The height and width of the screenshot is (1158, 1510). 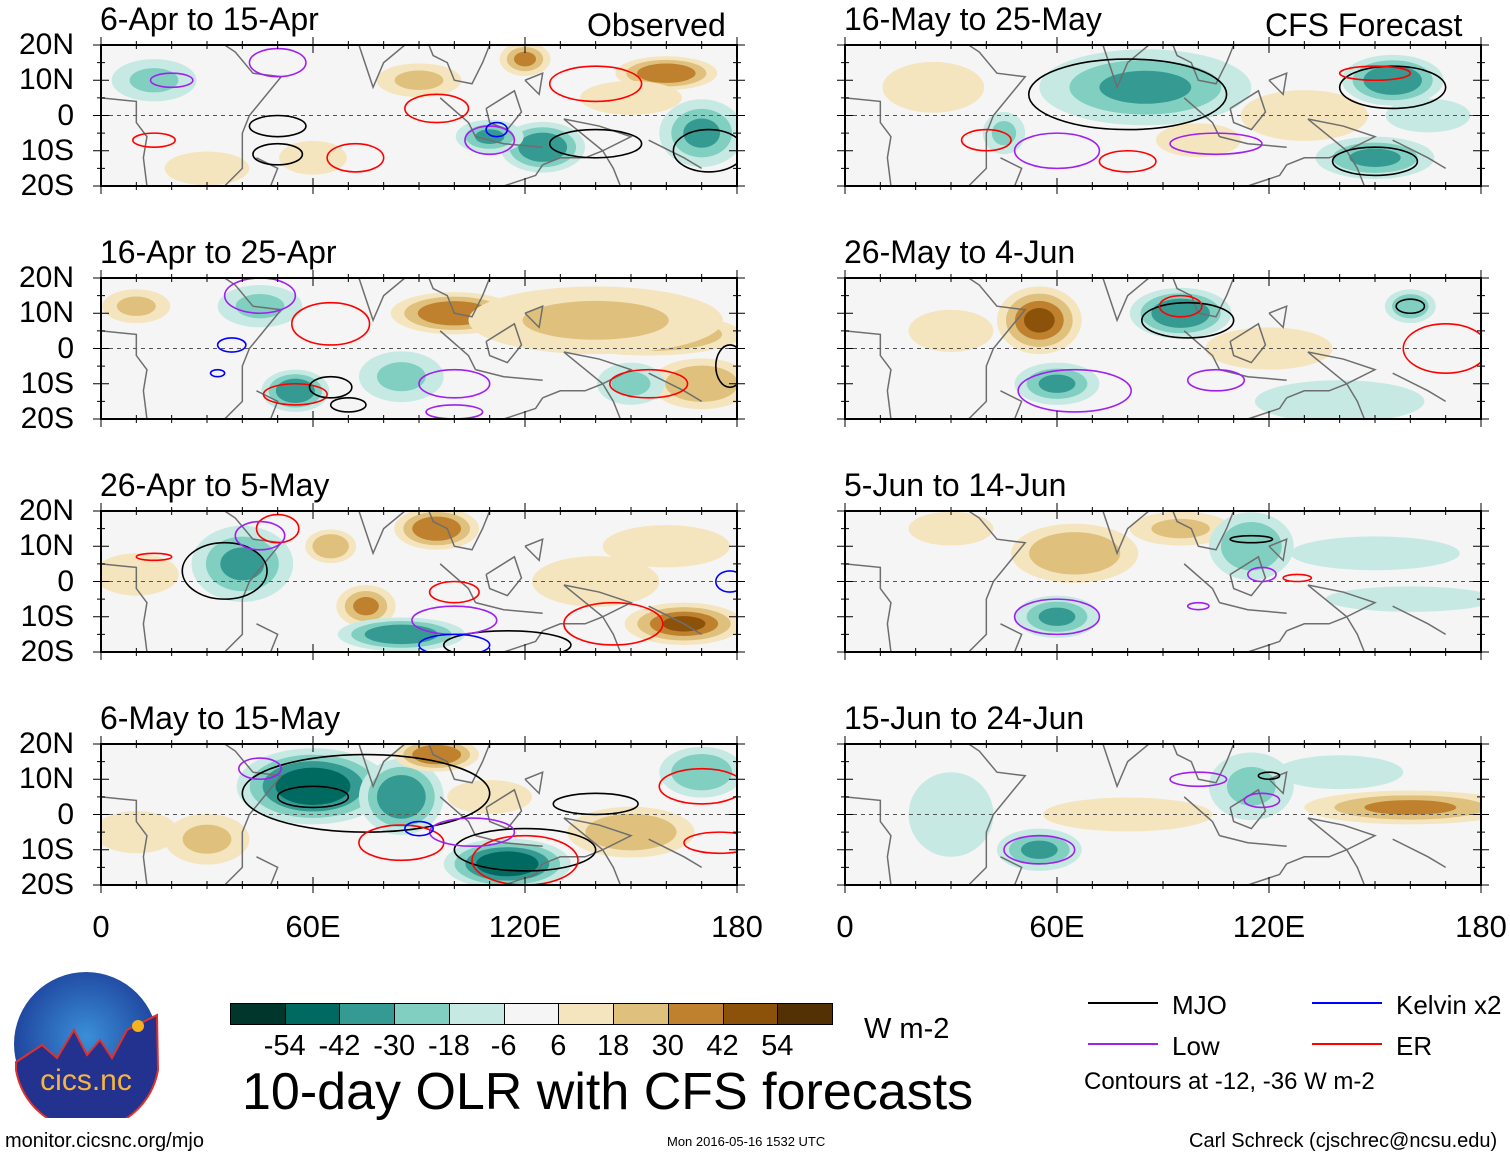 I want to click on legend-note: Contours at -12, -36 W m-2, so click(x=1229, y=1081).